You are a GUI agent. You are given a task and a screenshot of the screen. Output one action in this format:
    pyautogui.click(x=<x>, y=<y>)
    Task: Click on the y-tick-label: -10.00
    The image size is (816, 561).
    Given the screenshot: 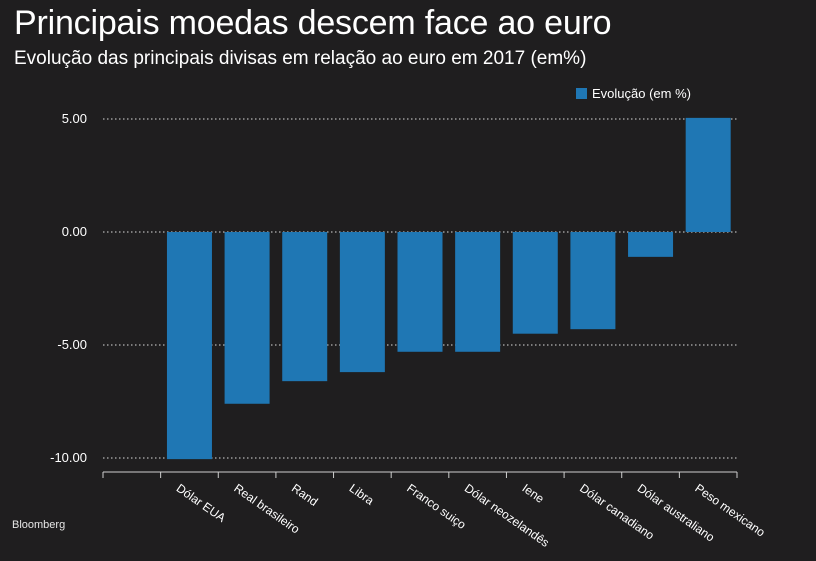 What is the action you would take?
    pyautogui.click(x=68, y=457)
    